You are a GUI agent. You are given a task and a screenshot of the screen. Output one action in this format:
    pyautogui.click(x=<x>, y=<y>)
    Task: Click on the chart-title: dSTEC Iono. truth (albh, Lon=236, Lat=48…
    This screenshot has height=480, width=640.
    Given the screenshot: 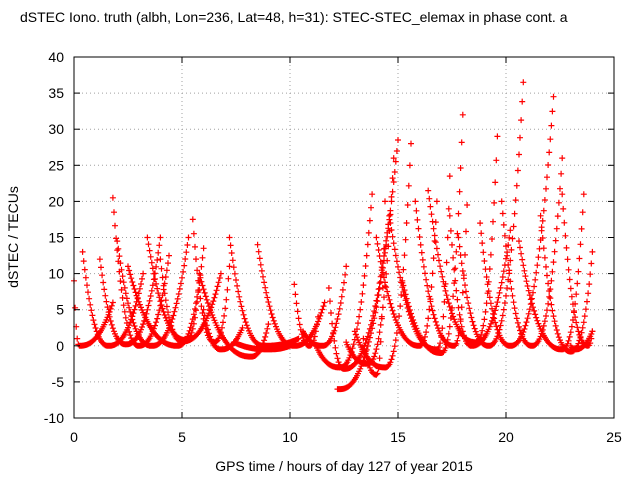 What is the action you would take?
    pyautogui.click(x=294, y=17)
    